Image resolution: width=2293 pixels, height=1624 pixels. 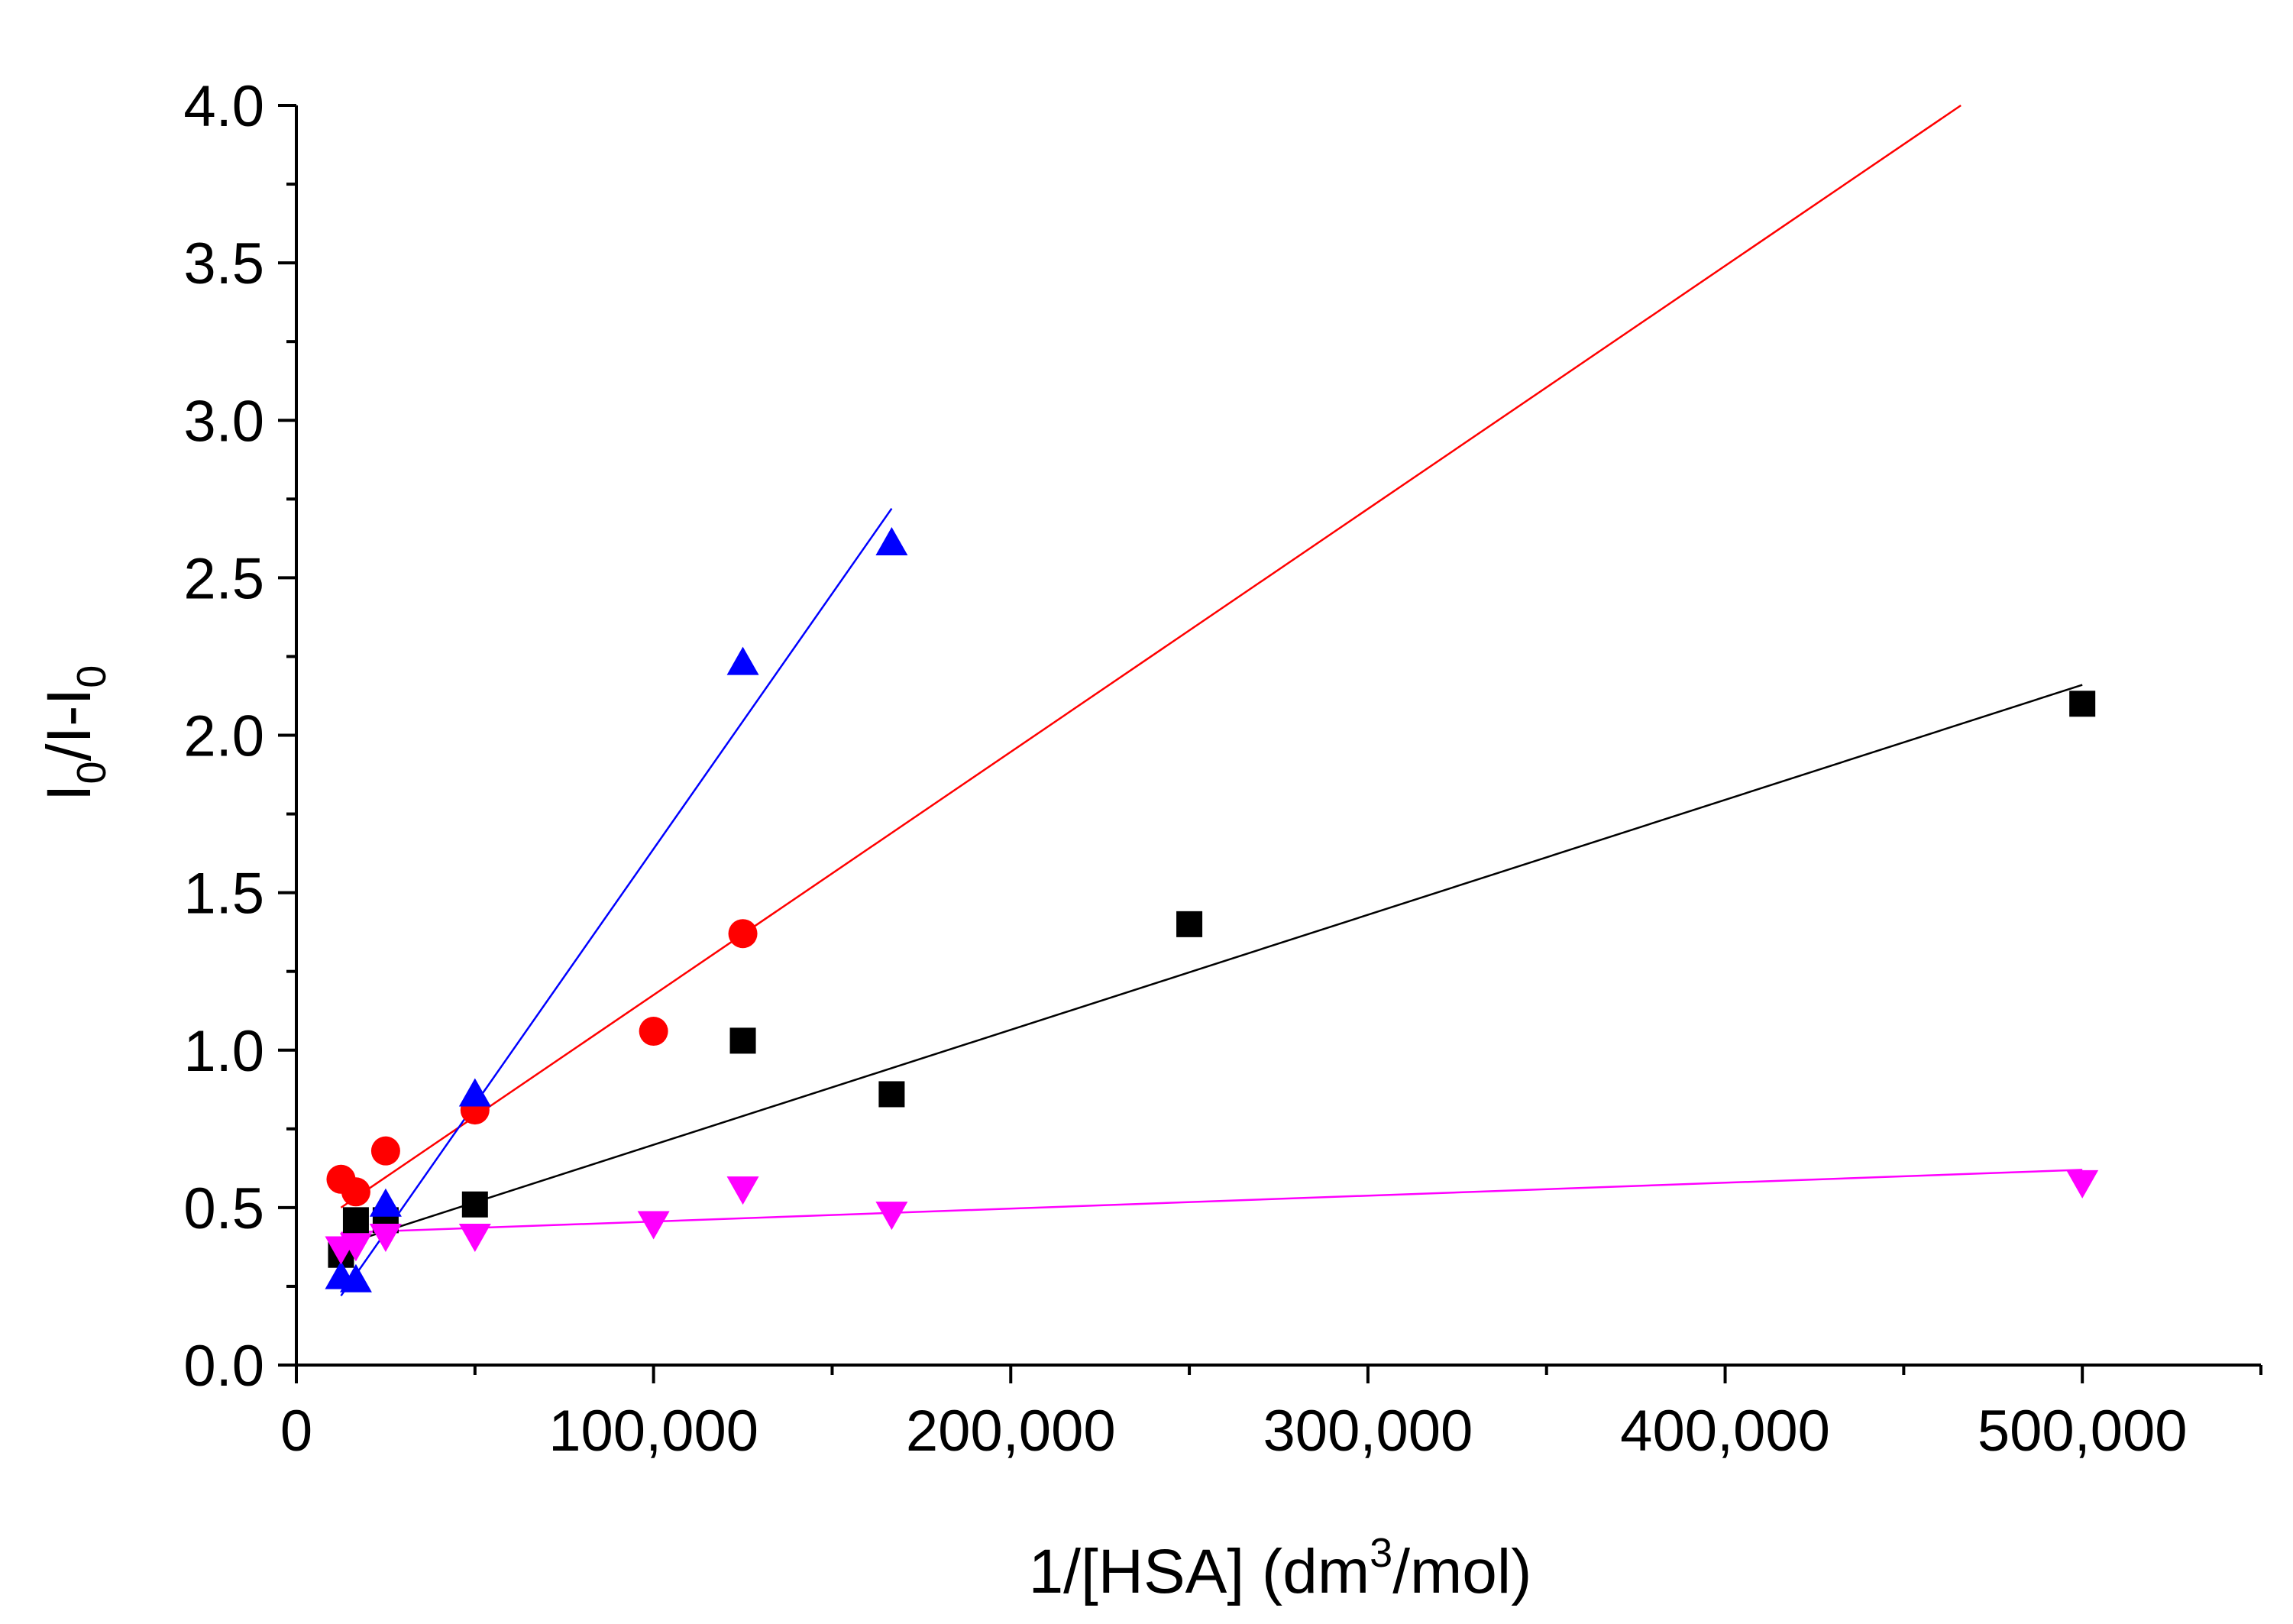 What do you see at coordinates (74, 733) in the screenshot?
I see `y-axis-title: I0/I-I0` at bounding box center [74, 733].